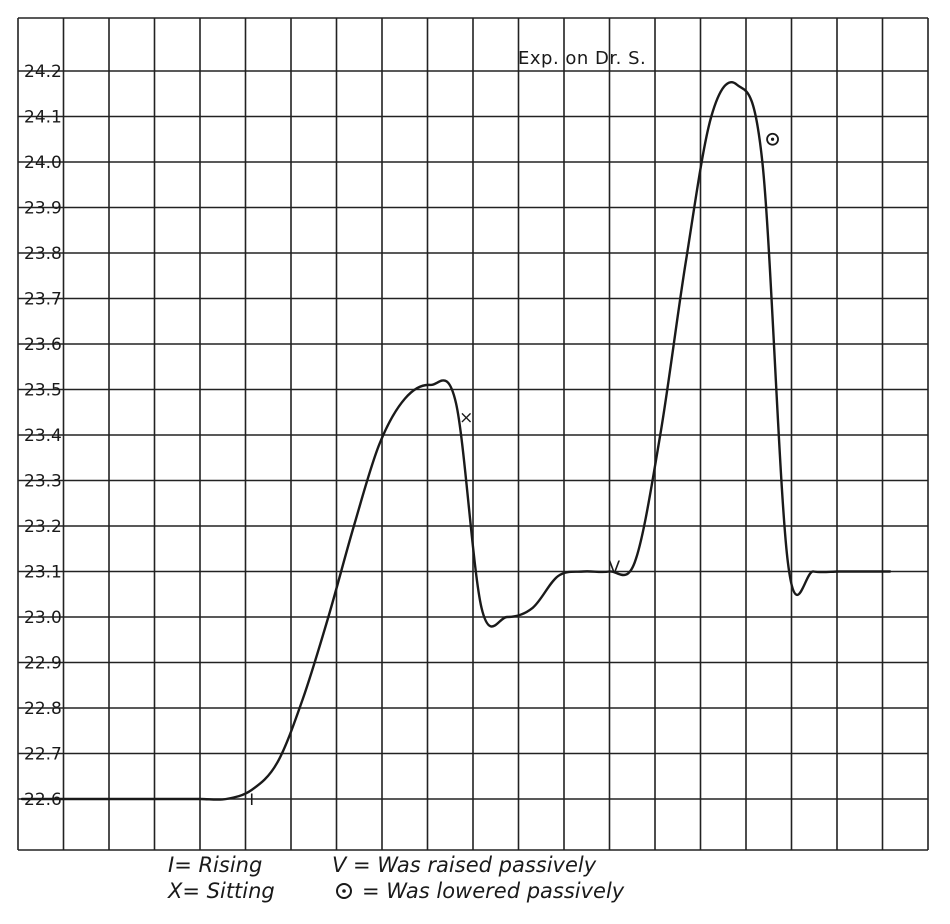  I want to click on marker-raised: V, so click(614, 568).